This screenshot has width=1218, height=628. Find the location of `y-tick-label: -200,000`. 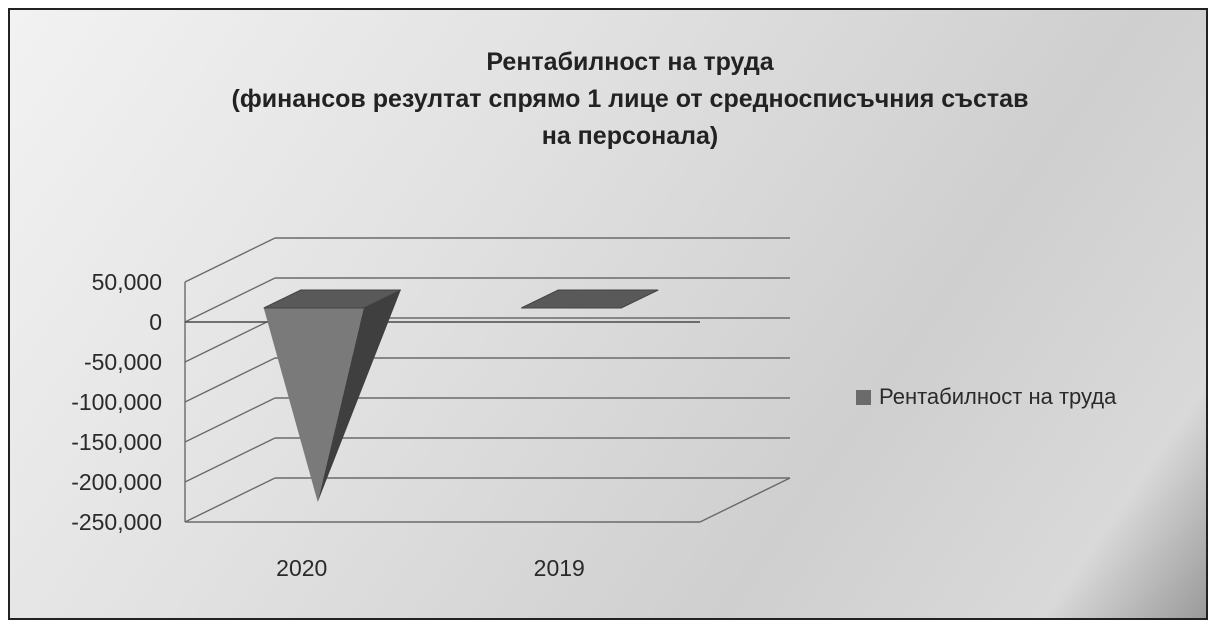

y-tick-label: -200,000 is located at coordinates (116, 482).